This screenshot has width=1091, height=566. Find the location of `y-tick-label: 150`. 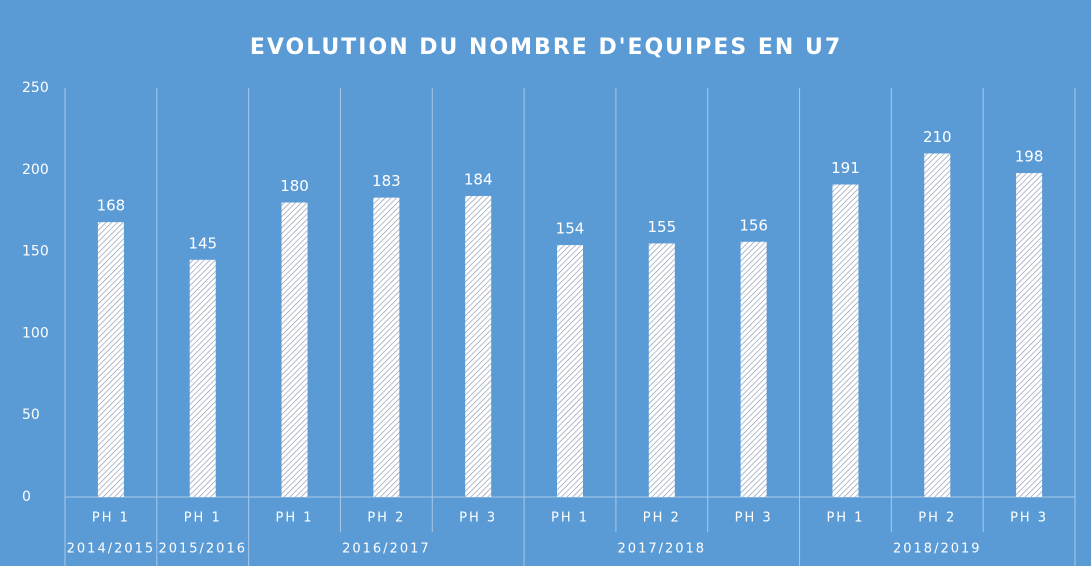

y-tick-label: 150 is located at coordinates (35, 252).